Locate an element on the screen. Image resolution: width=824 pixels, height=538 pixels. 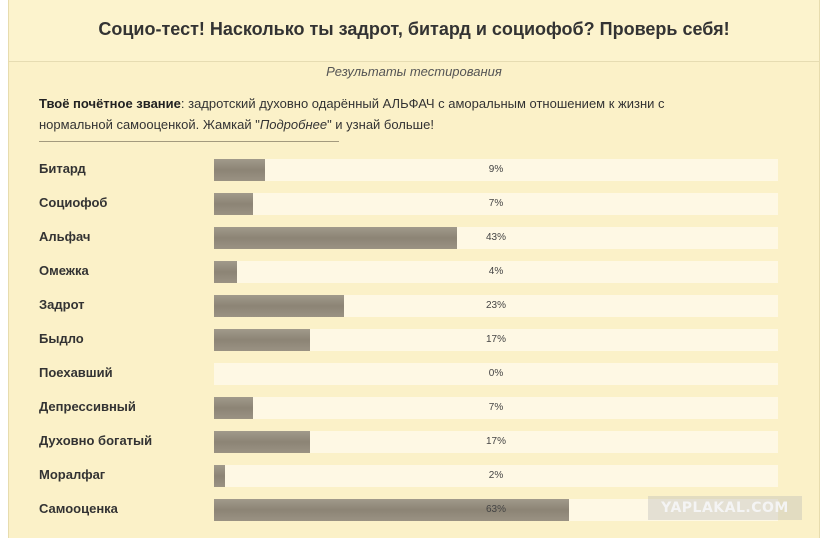
result-bar-track: 4% is located at coordinates (496, 272).